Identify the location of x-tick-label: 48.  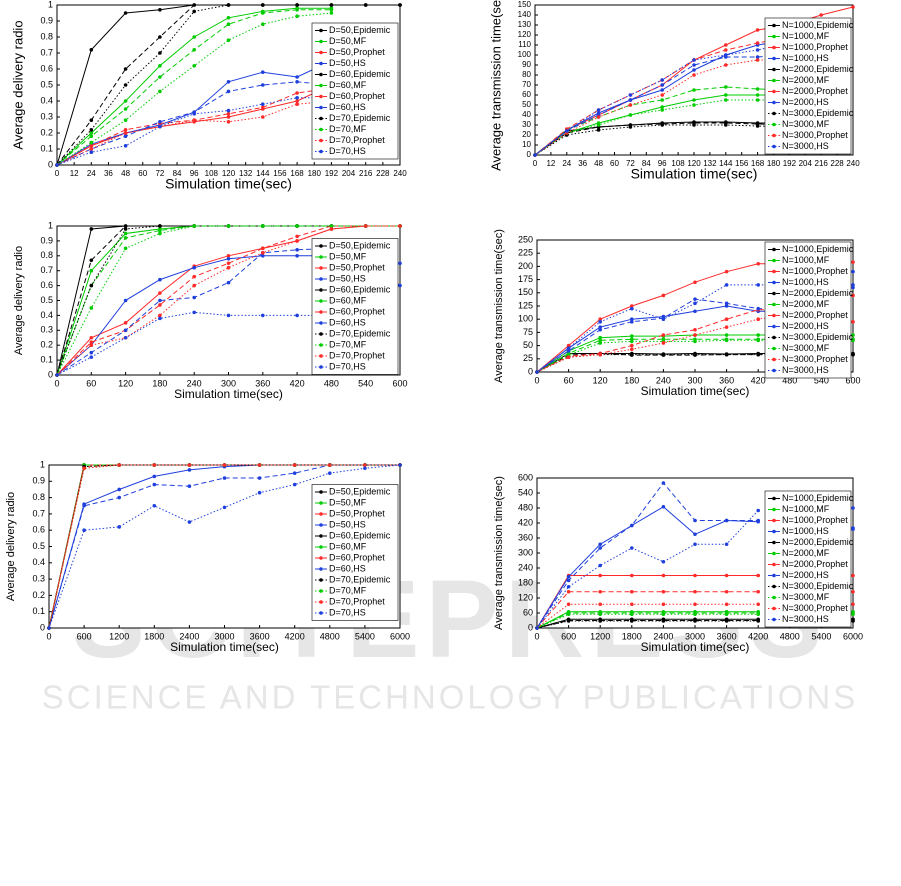
(598, 163).